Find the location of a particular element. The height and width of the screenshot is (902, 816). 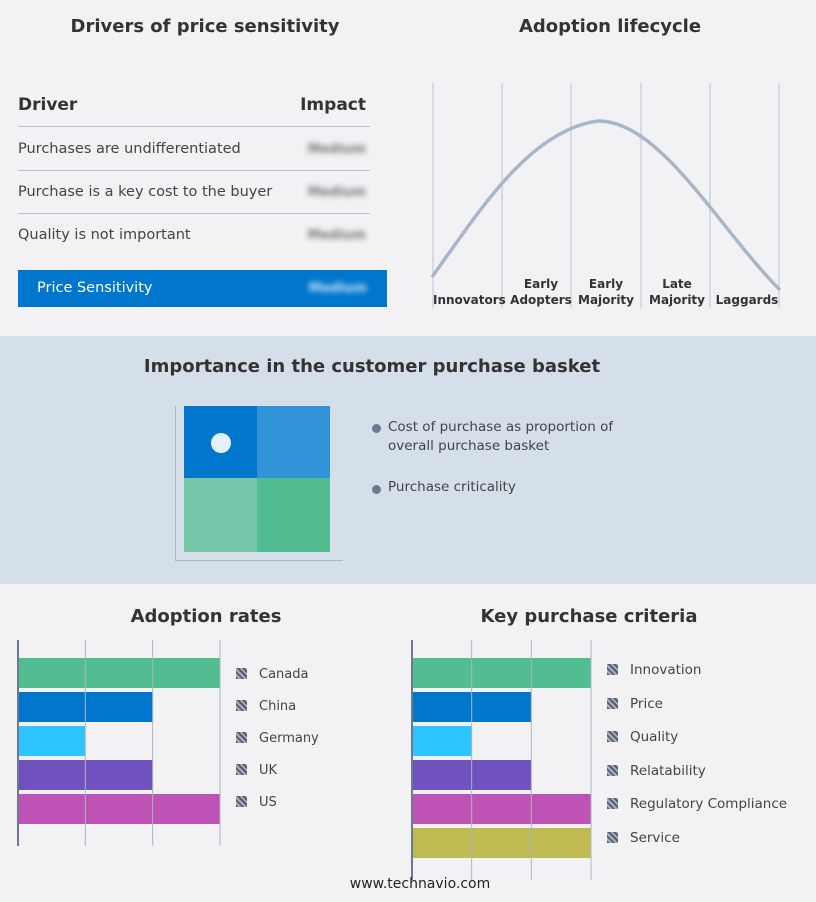

bar-service is located at coordinates (501, 843).